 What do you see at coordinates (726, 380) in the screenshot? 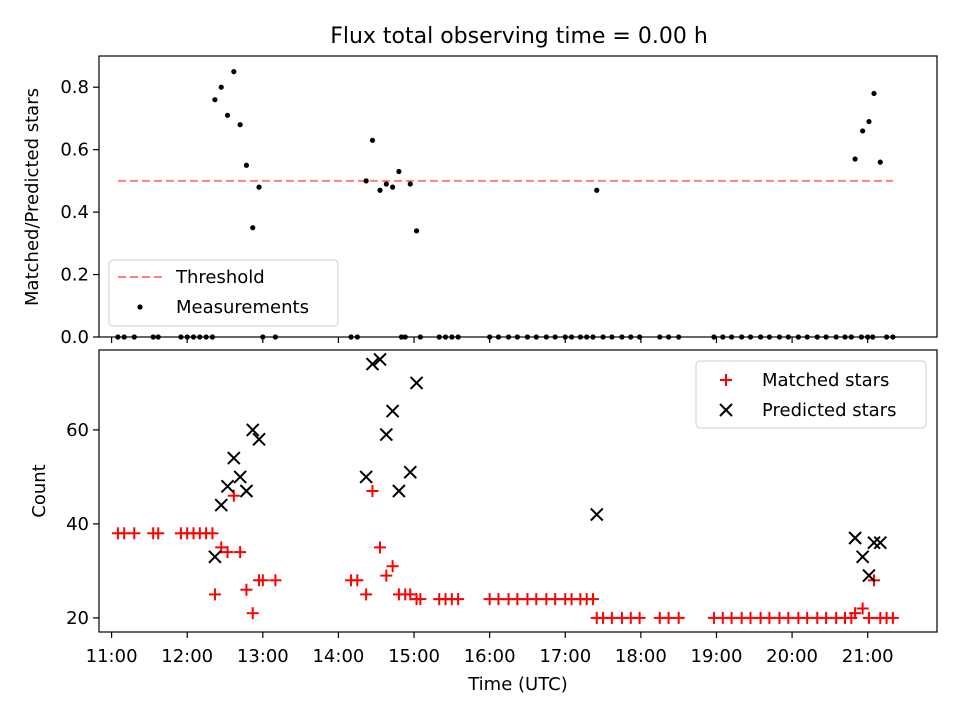
I see `legend-matched-swatch` at bounding box center [726, 380].